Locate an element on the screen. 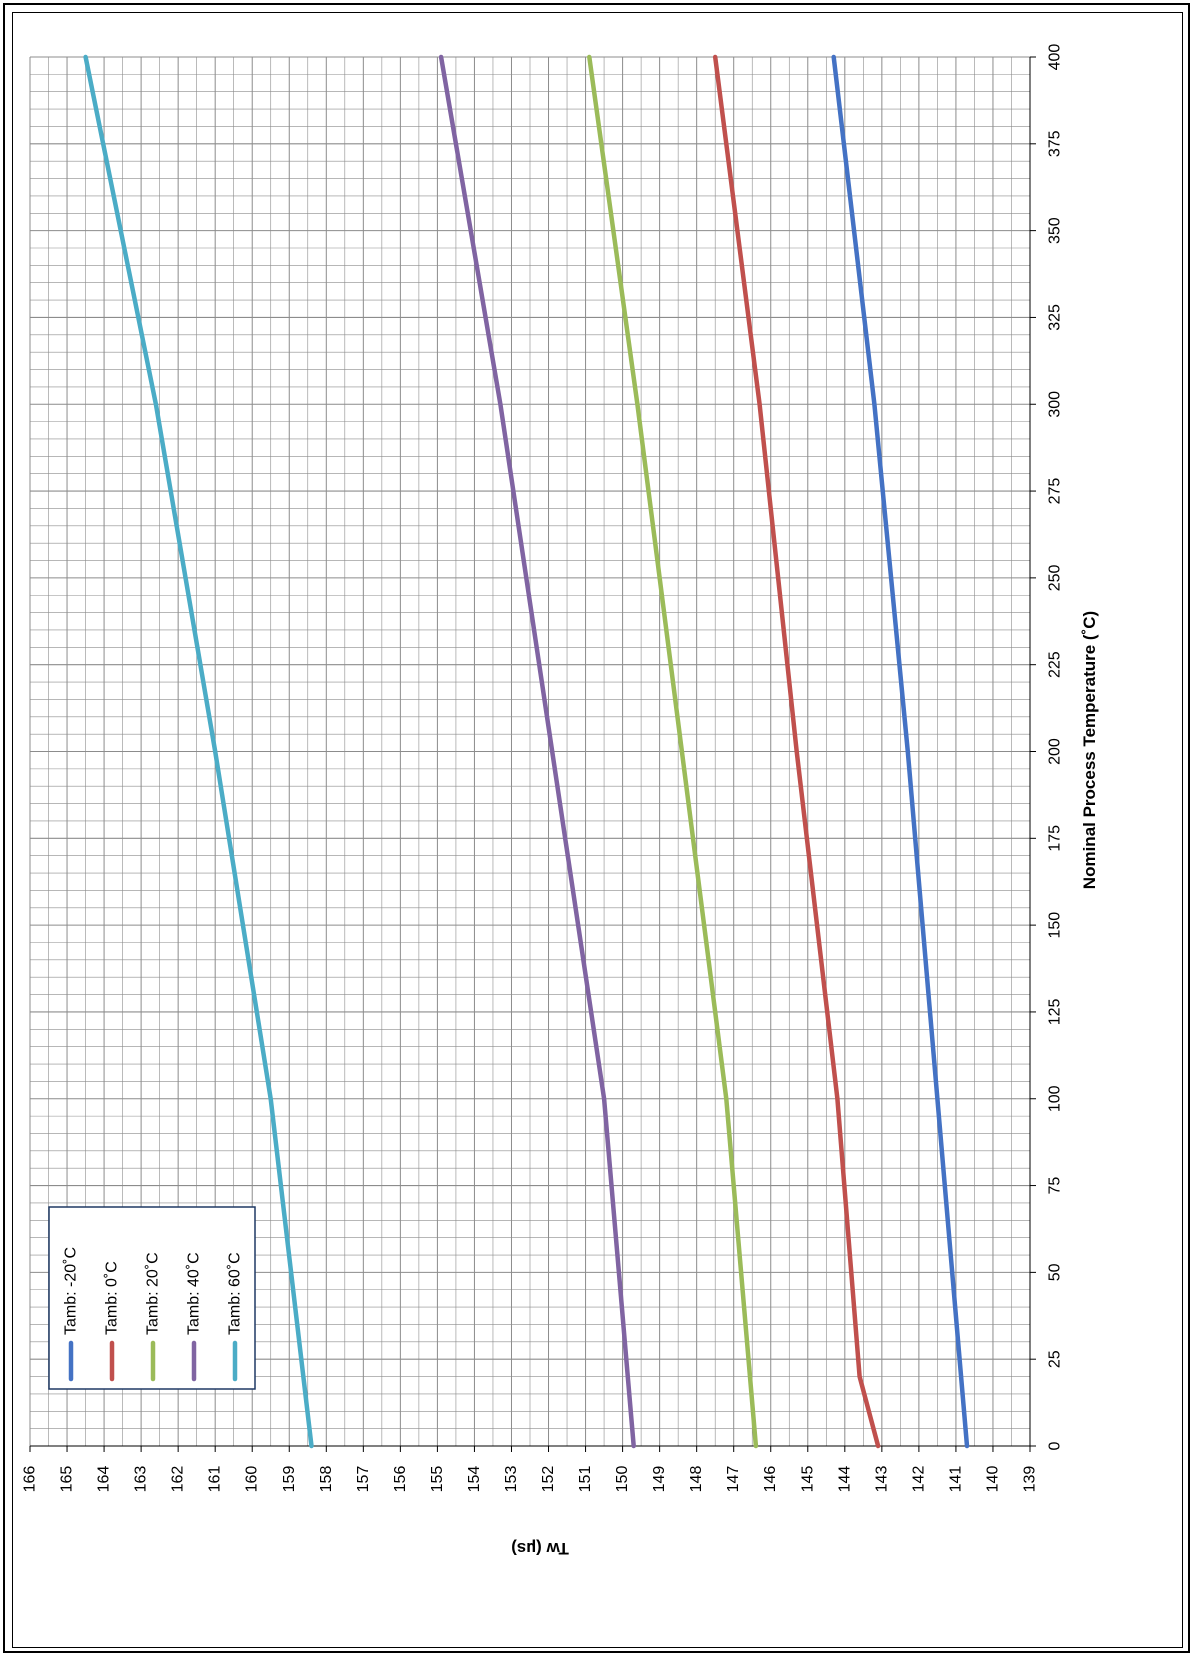  x-tick-label: 300 is located at coordinates (1055, 404).